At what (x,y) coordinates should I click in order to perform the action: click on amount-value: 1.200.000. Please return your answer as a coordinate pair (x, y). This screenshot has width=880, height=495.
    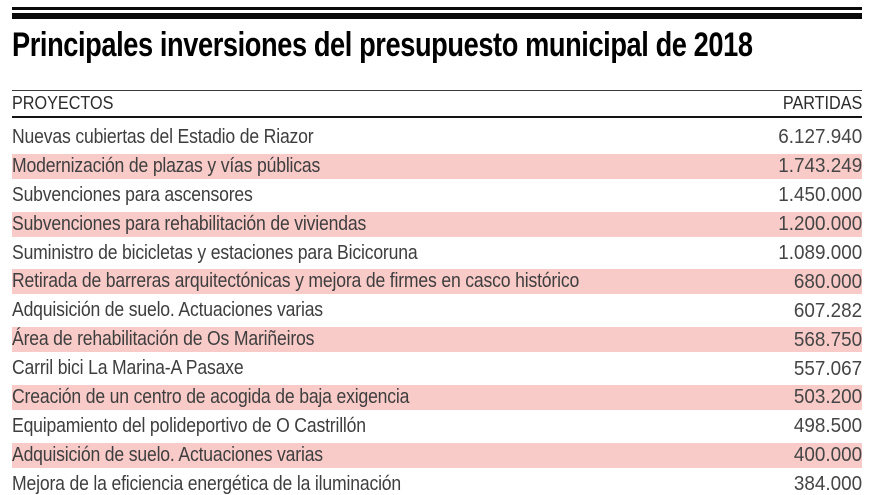
    Looking at the image, I should click on (820, 224).